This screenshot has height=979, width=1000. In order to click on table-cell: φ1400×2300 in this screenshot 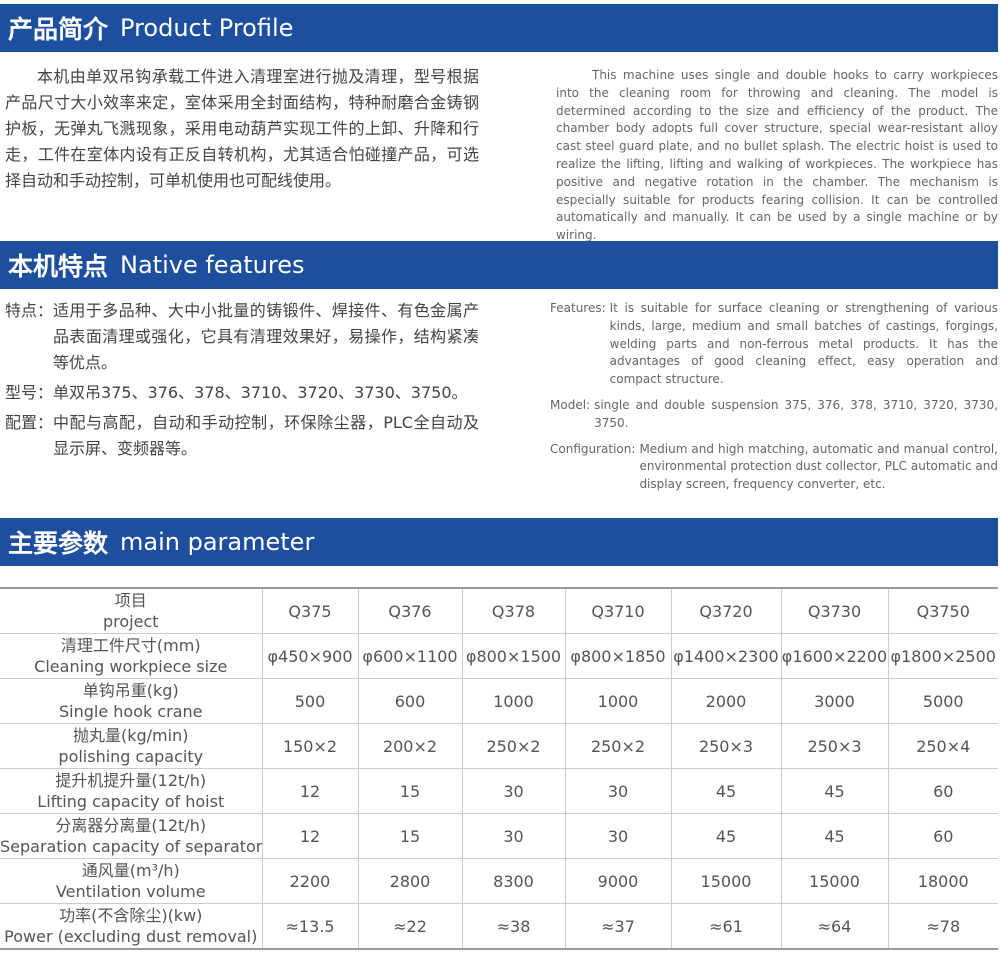, I will do `click(726, 656)`.